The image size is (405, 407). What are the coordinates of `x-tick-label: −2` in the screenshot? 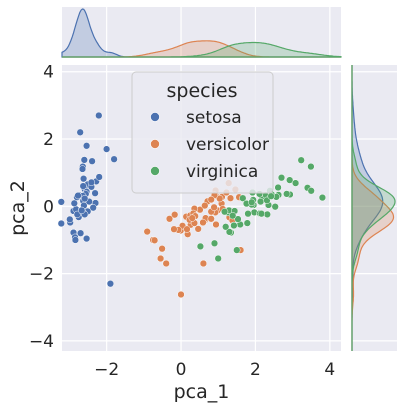 It's located at (106, 370).